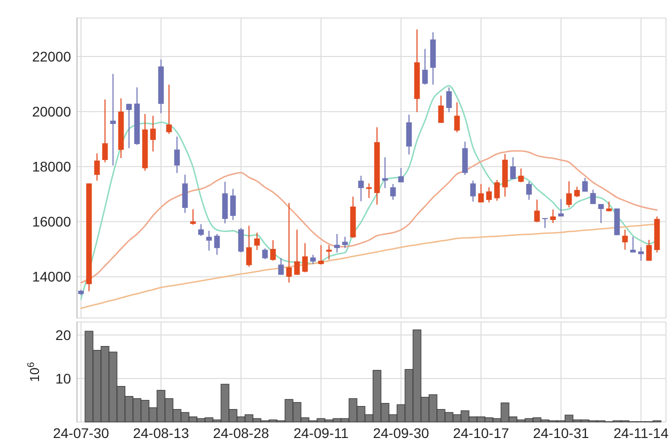 This screenshot has height=444, width=671. What do you see at coordinates (241, 433) in the screenshot?
I see `x-tick-label: 24-08-28` at bounding box center [241, 433].